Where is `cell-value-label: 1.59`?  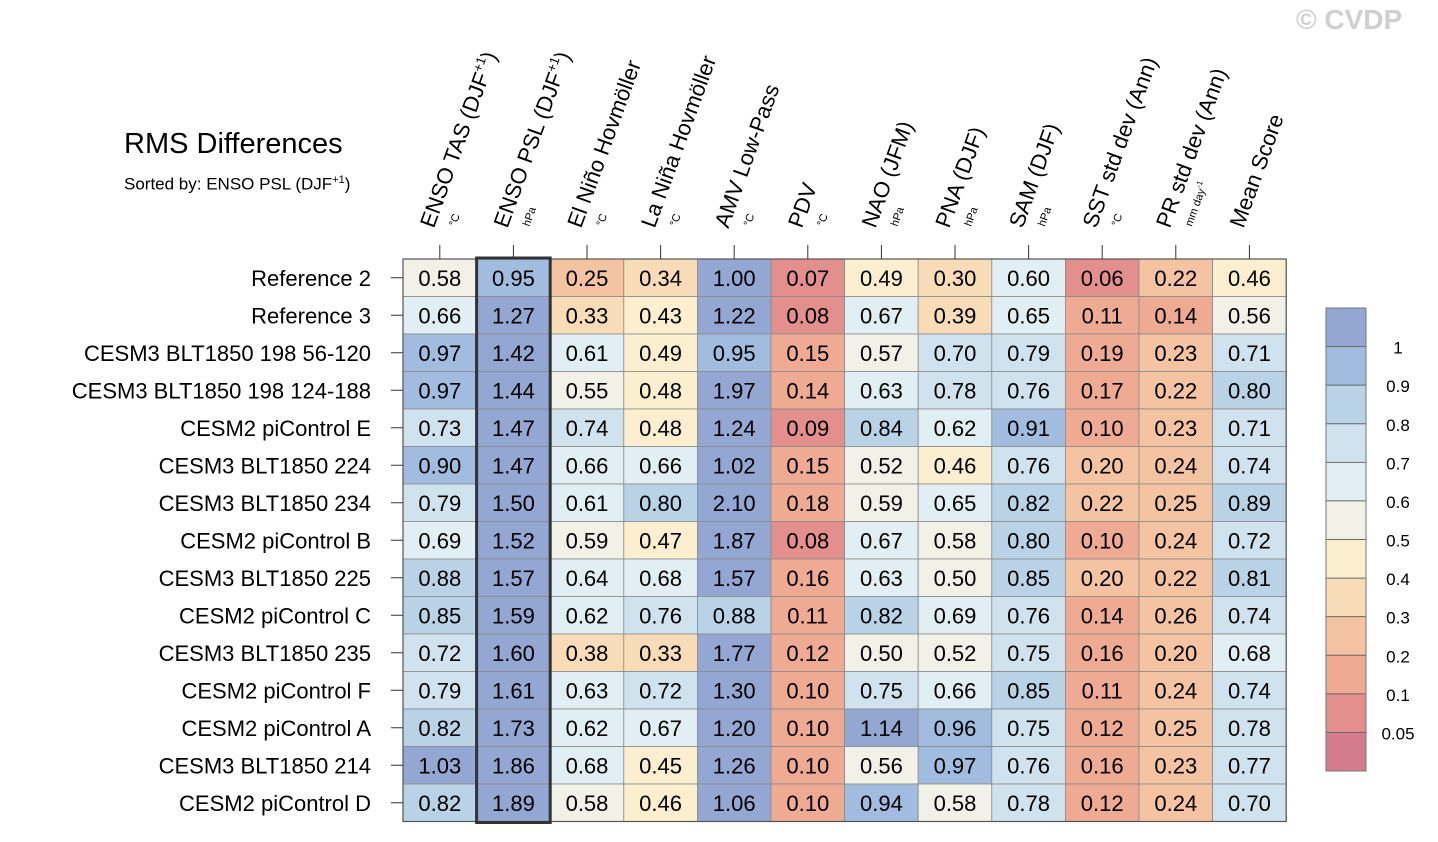
cell-value-label: 1.59 is located at coordinates (513, 615).